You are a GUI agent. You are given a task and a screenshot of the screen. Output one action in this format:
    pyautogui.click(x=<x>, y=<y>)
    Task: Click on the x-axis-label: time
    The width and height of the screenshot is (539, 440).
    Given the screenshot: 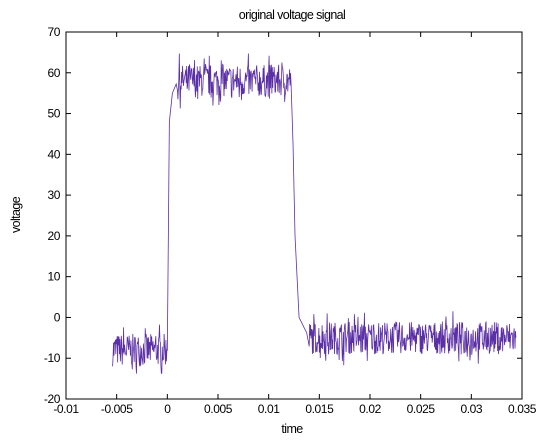 What is the action you would take?
    pyautogui.click(x=292, y=429)
    